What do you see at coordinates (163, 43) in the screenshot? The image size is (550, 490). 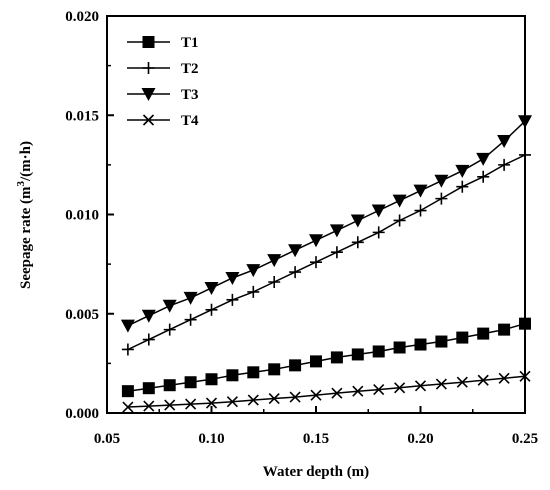 I see `legend-item-t1: T1` at bounding box center [163, 43].